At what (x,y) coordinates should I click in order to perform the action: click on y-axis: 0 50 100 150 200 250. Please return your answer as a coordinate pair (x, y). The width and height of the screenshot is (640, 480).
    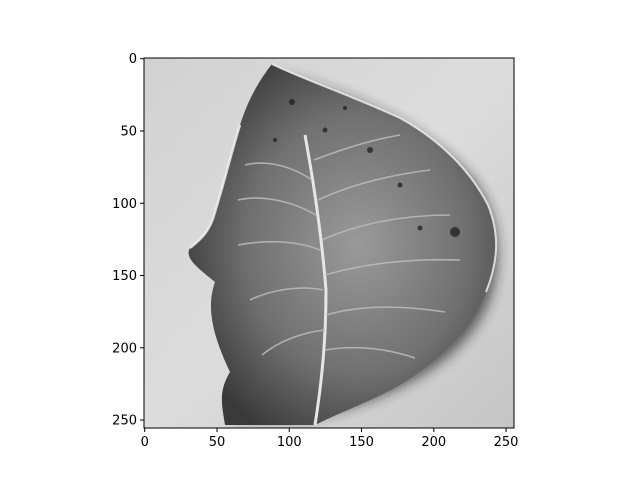
    Looking at the image, I should click on (128, 240).